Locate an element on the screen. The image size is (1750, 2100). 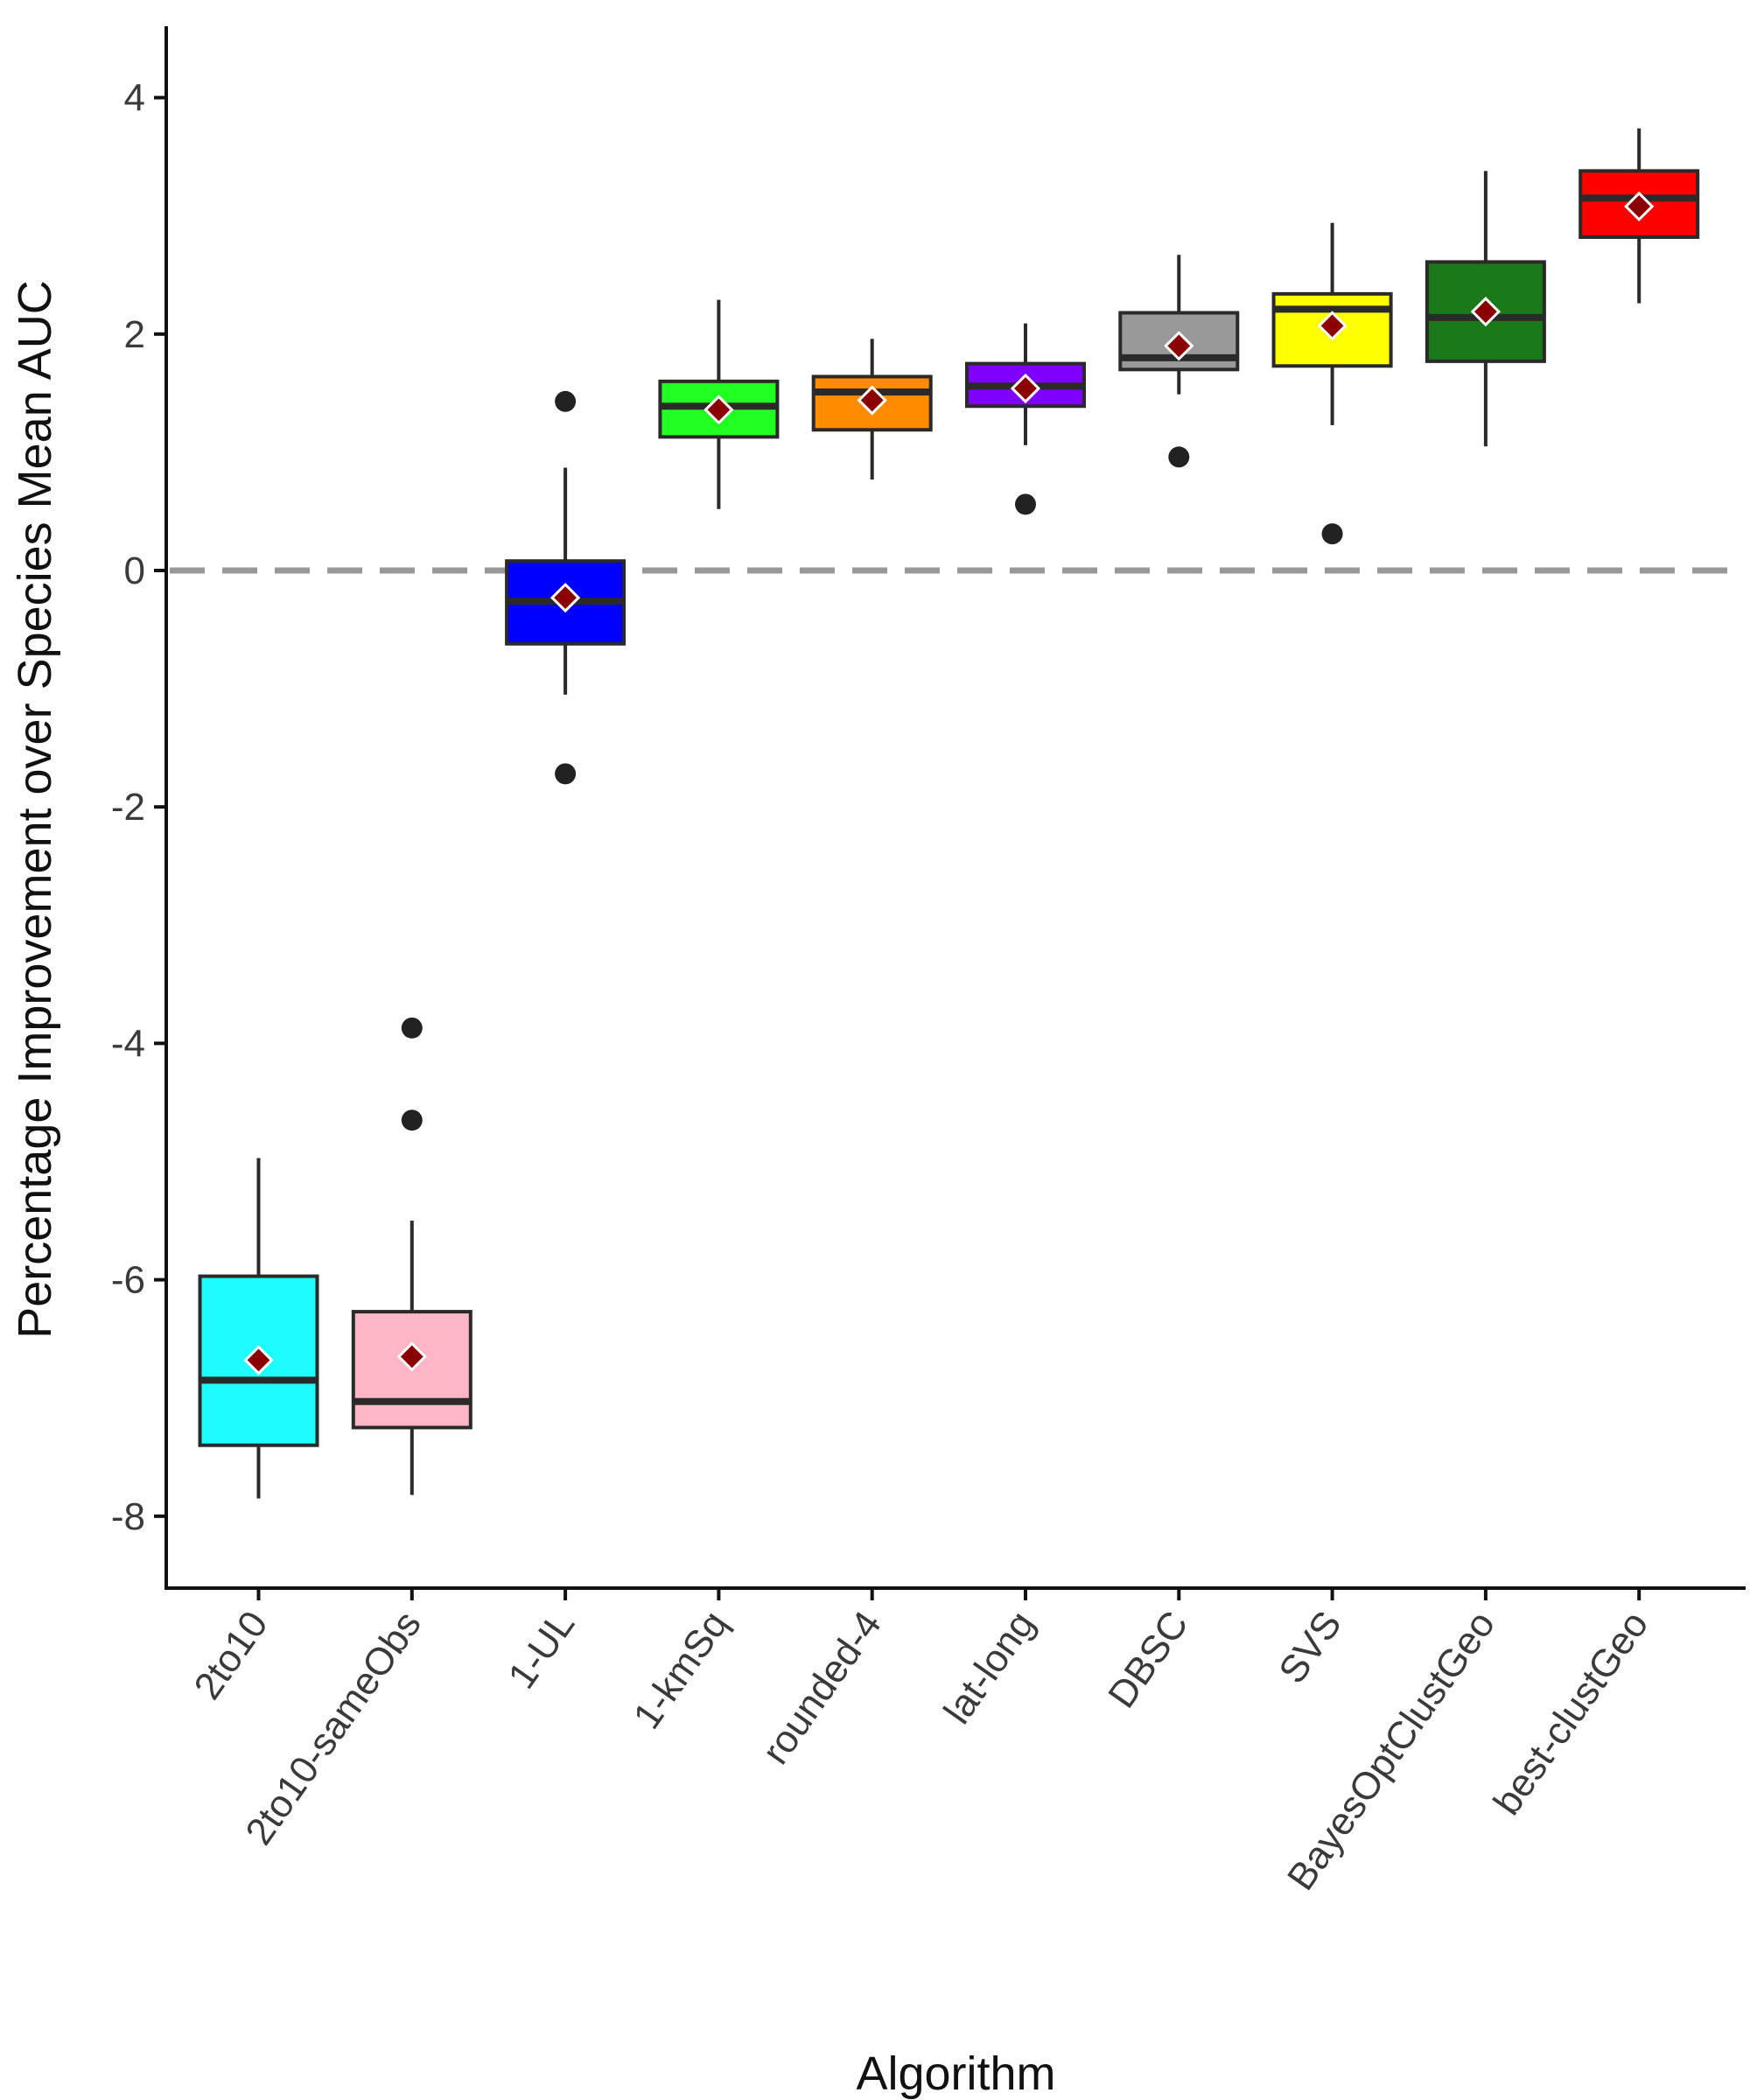
x-tick-label: SVS is located at coordinates (1310, 1647).